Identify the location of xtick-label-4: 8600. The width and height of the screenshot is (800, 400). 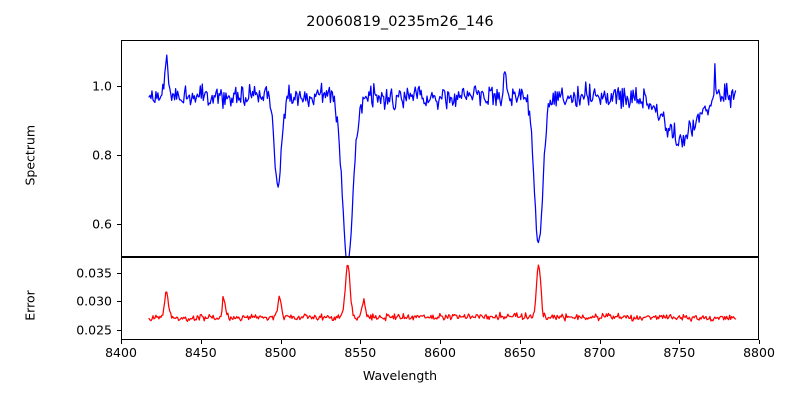
(440, 352).